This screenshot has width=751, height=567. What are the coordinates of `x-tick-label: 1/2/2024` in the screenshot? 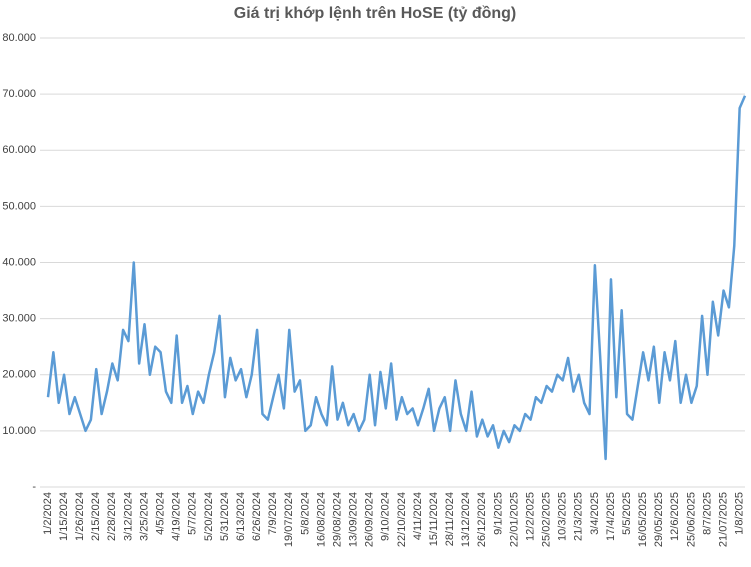 It's located at (48, 513).